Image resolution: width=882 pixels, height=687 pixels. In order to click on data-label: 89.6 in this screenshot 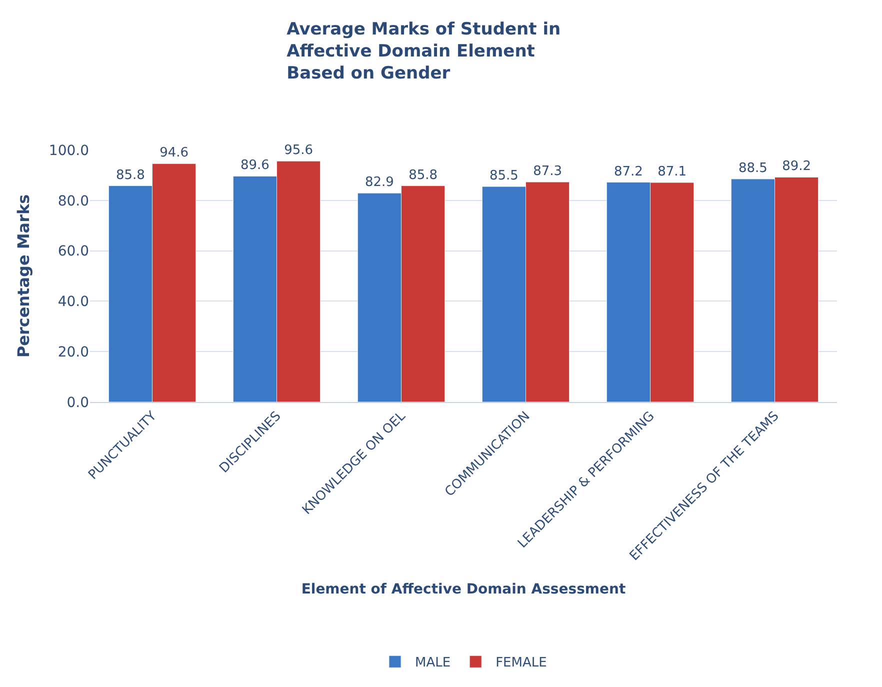, I will do `click(255, 166)`.